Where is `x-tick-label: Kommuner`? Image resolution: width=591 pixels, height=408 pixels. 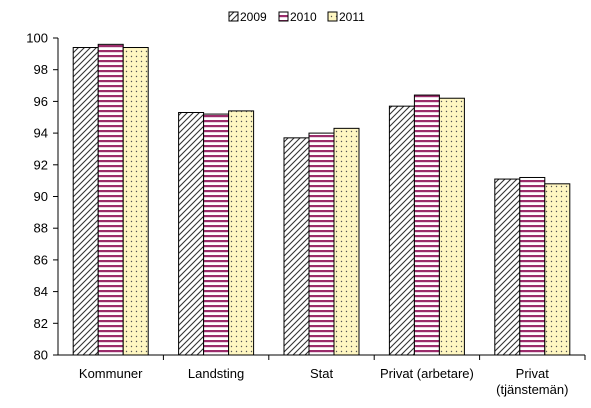 x-tick-label: Kommuner is located at coordinates (111, 373).